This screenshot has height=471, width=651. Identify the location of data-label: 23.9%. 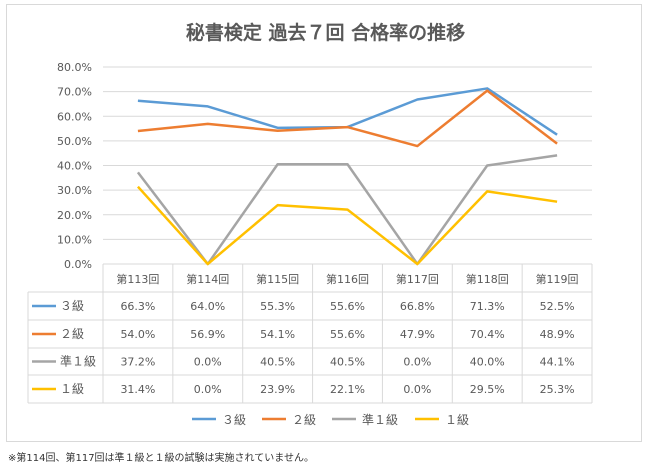
(277, 389).